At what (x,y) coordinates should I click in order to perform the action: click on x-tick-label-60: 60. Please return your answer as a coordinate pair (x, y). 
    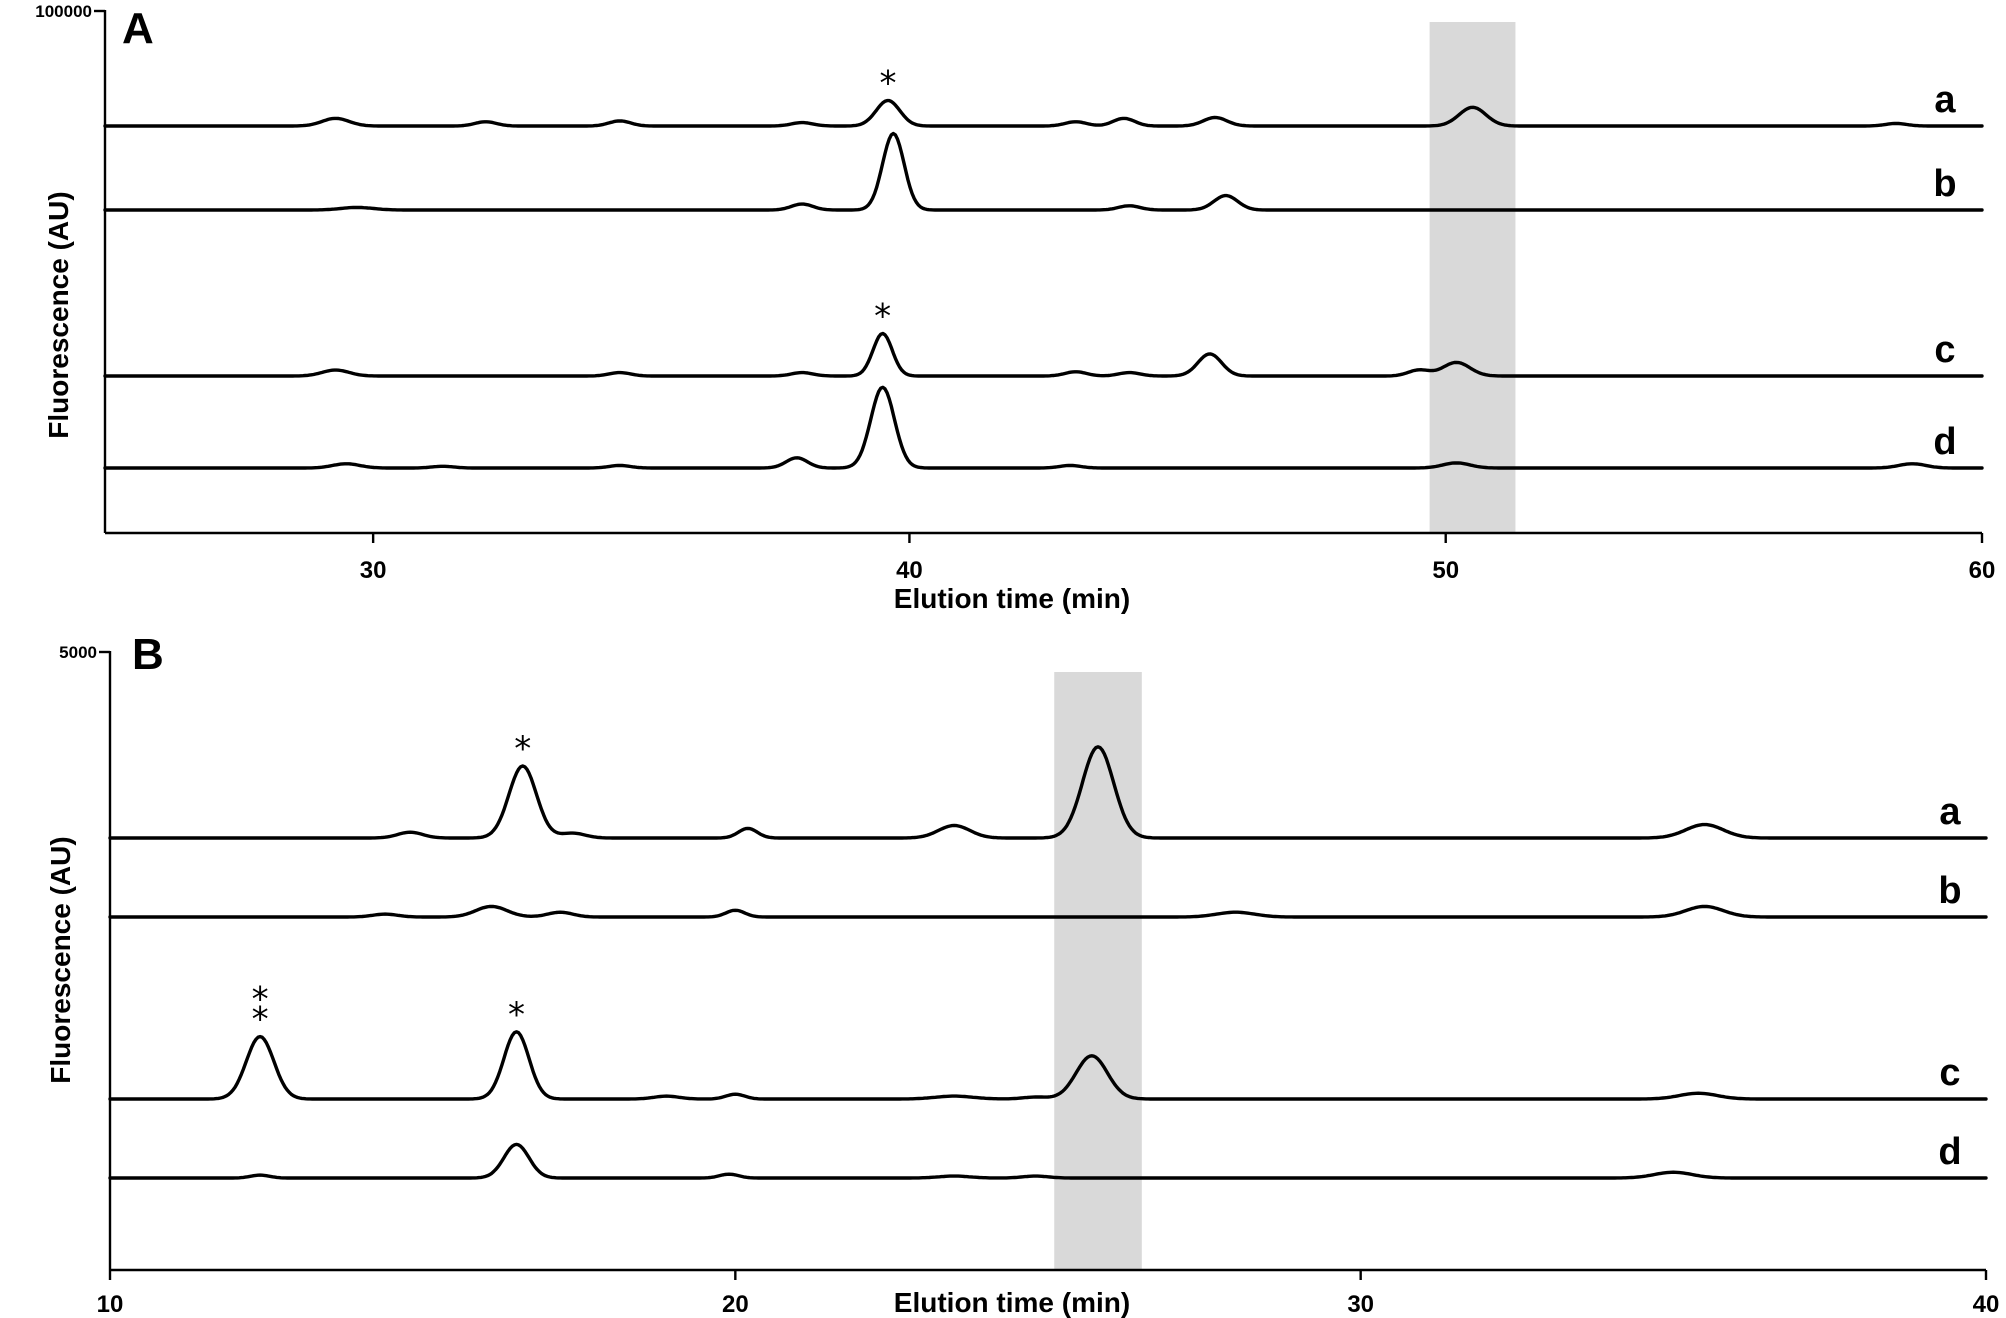
    Looking at the image, I should click on (1982, 570).